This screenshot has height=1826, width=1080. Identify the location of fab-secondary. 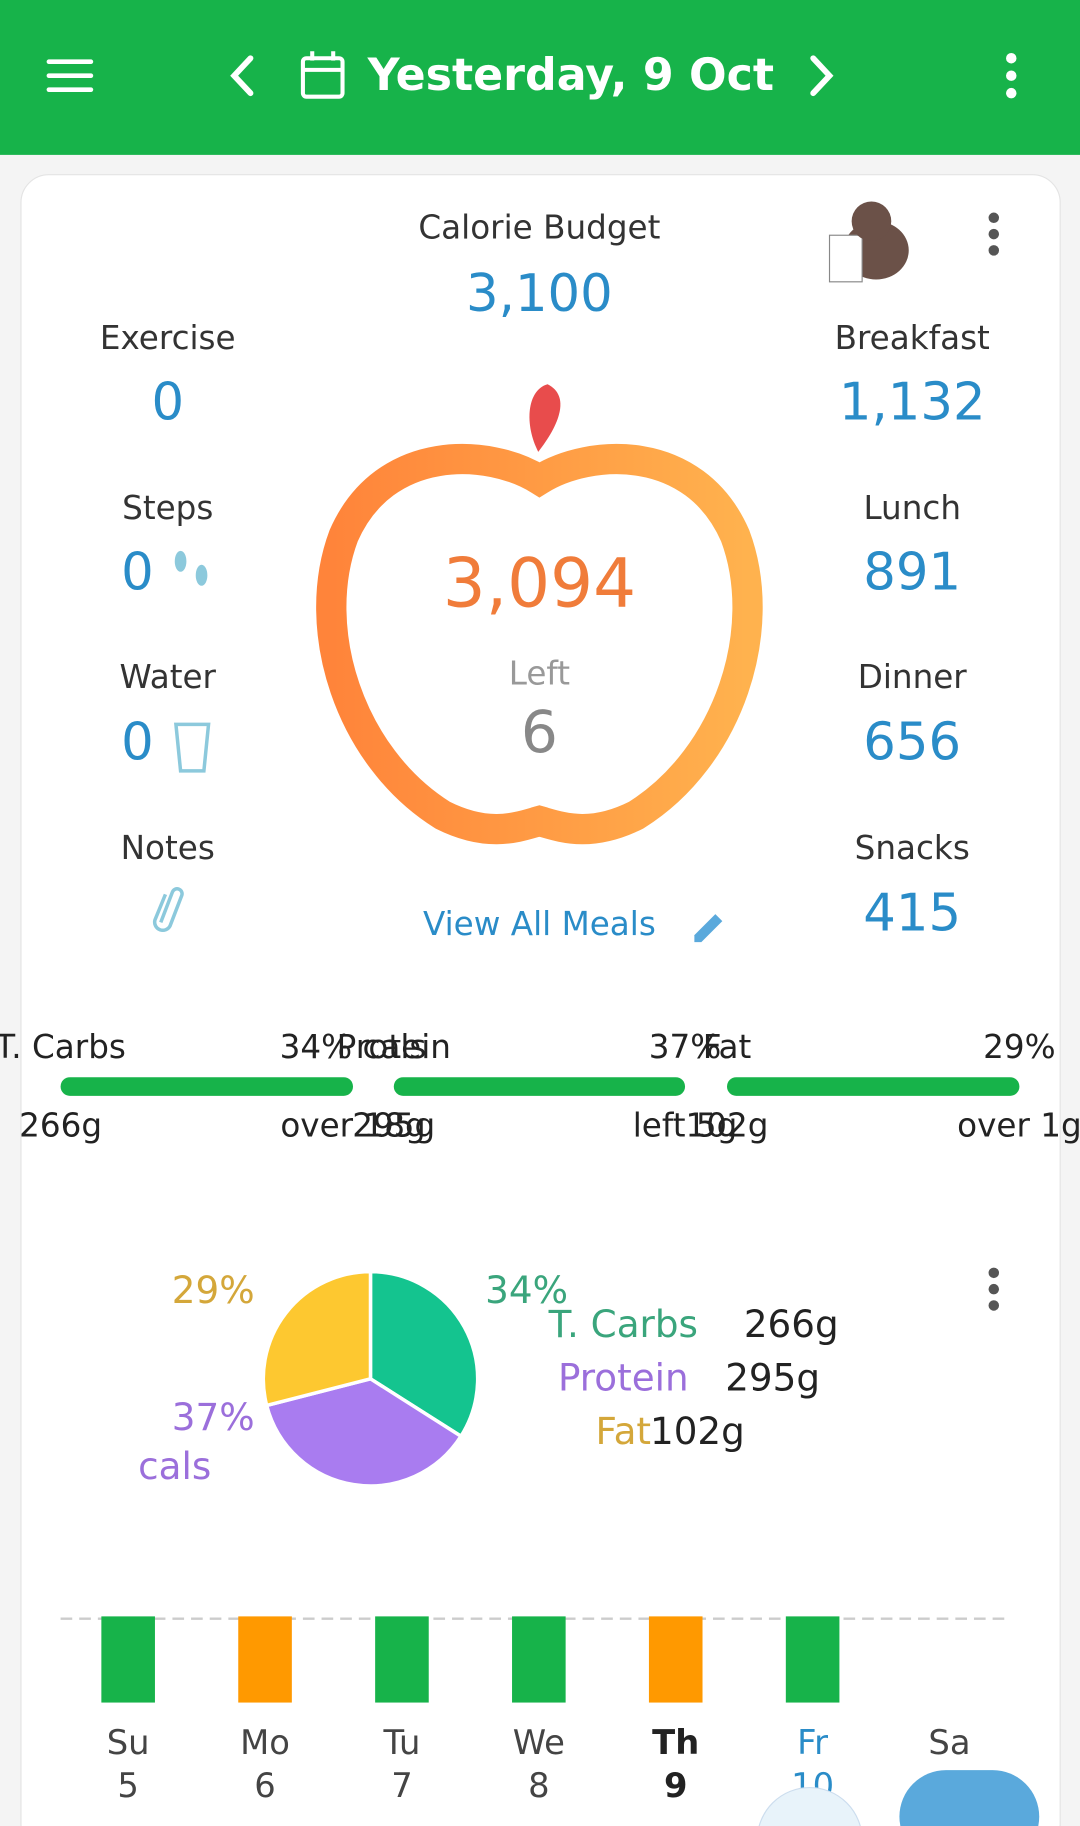
(809, 1806).